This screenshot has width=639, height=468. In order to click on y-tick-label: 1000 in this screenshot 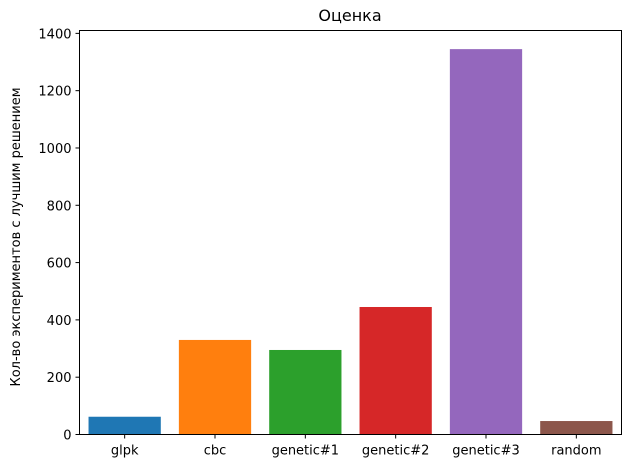, I will do `click(54, 149)`.